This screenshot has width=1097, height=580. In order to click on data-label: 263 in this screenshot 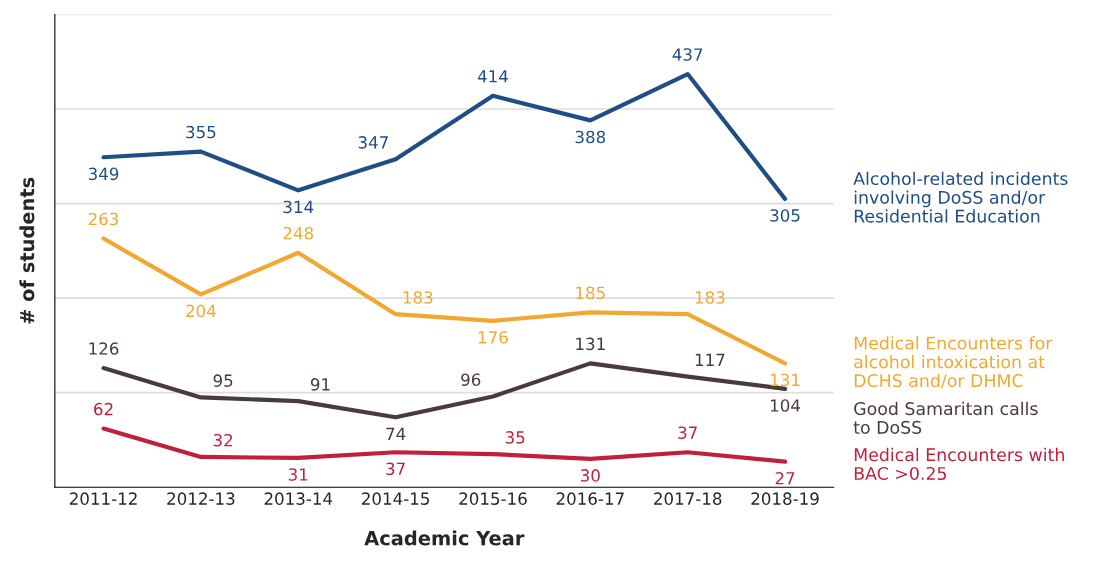, I will do `click(103, 219)`.